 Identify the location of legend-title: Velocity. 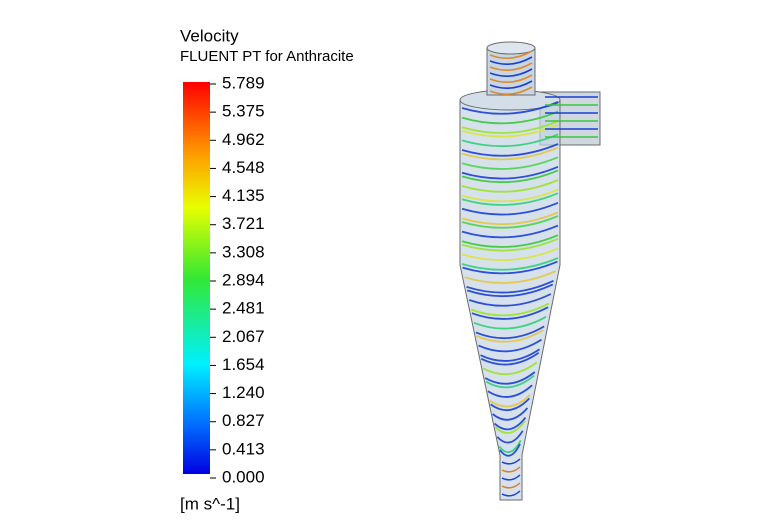
(209, 35).